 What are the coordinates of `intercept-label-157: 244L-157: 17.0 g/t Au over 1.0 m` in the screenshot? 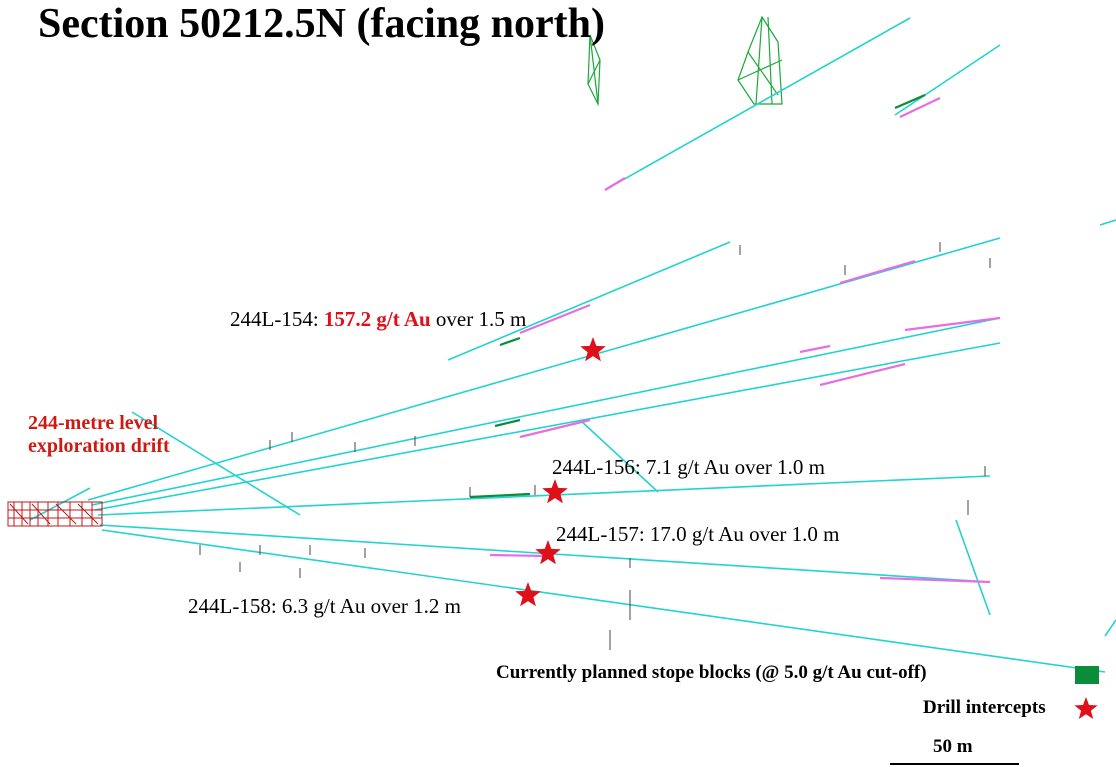 It's located at (698, 534).